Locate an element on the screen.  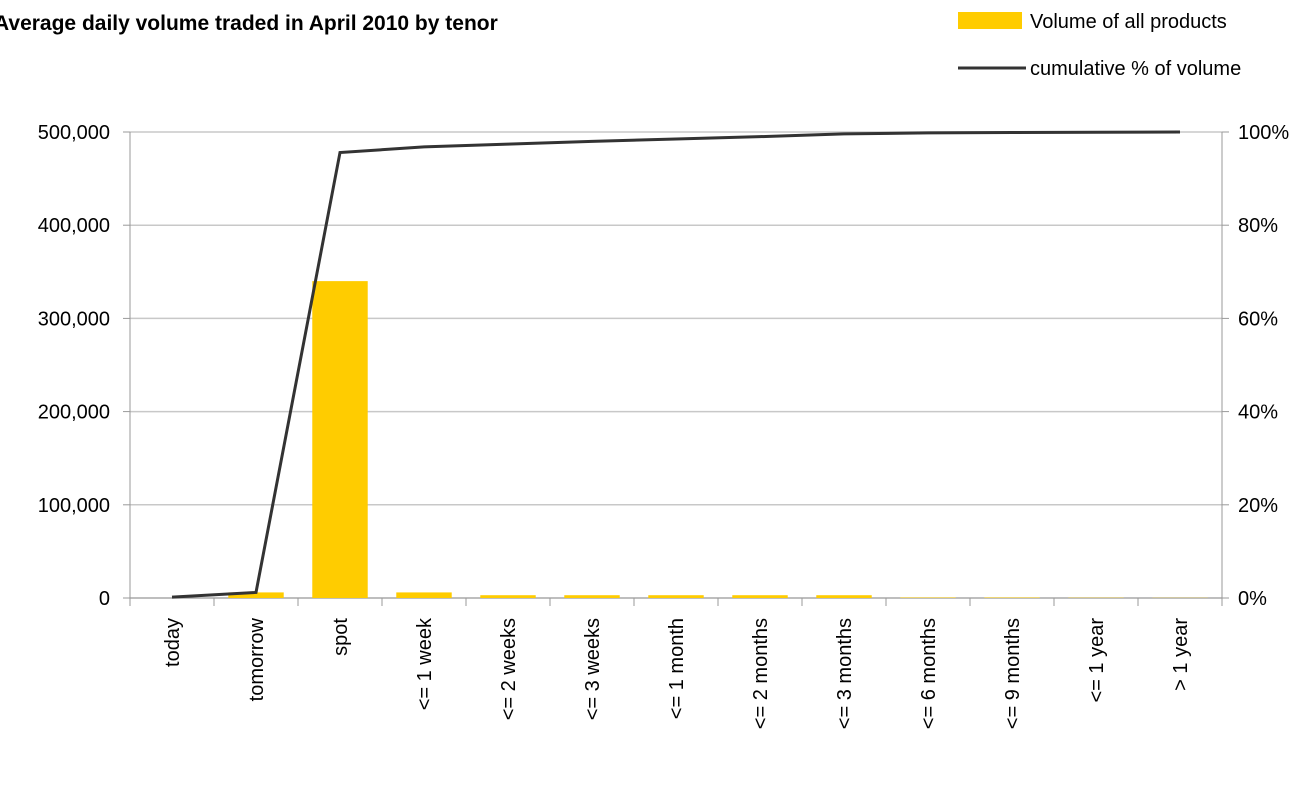
x-tick-label: <= 1 year is located at coordinates (1097, 660).